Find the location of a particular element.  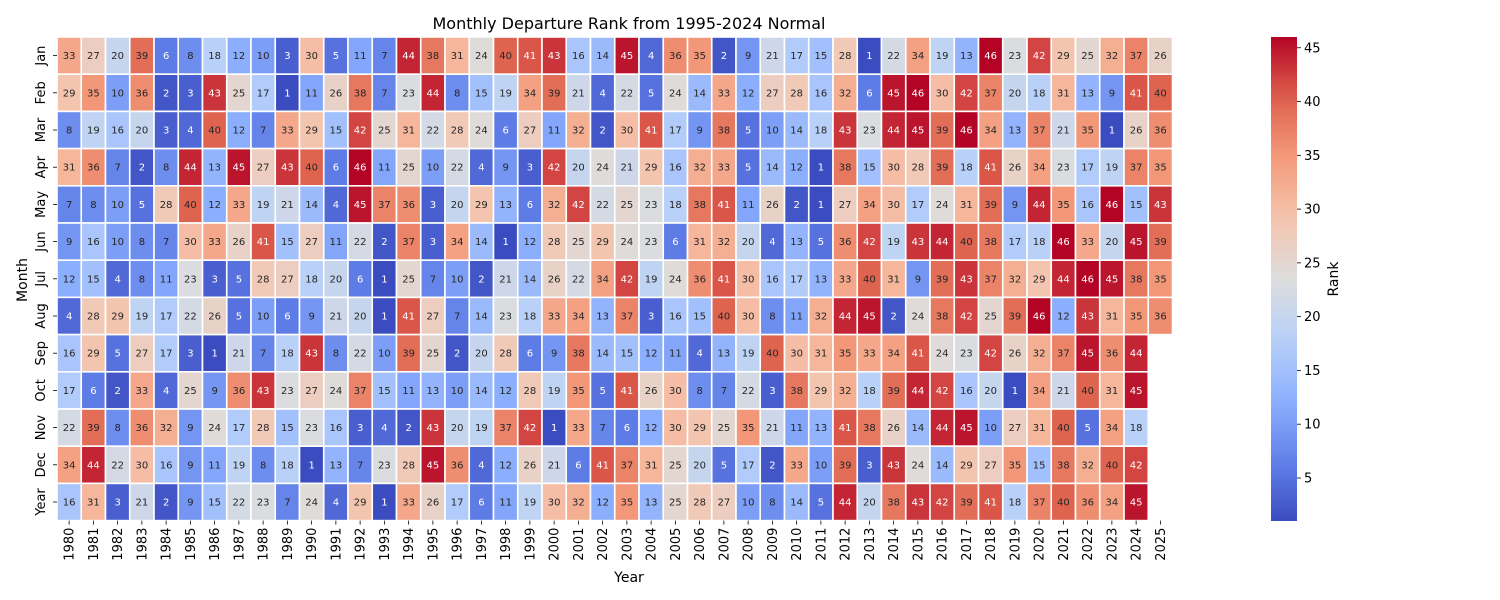

cell-value-label: 22 is located at coordinates (627, 93).